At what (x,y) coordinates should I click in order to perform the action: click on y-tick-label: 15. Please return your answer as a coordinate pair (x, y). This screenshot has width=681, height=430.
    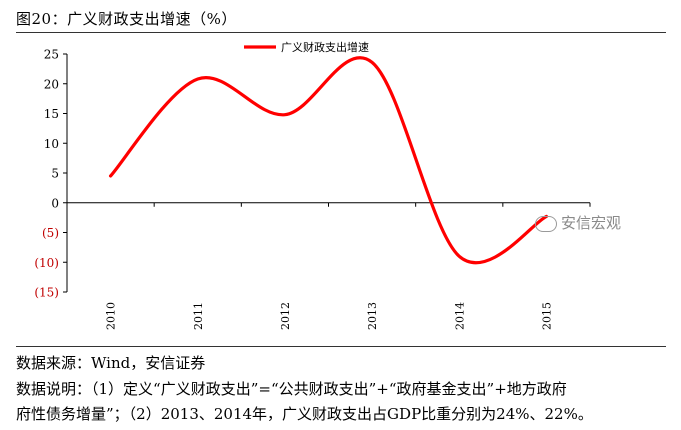
    Looking at the image, I should click on (51, 114).